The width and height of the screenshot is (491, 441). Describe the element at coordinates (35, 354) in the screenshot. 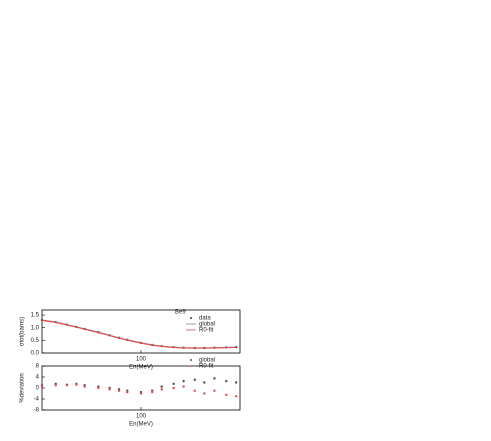

I see `y-tick-label: 0.0` at that location.